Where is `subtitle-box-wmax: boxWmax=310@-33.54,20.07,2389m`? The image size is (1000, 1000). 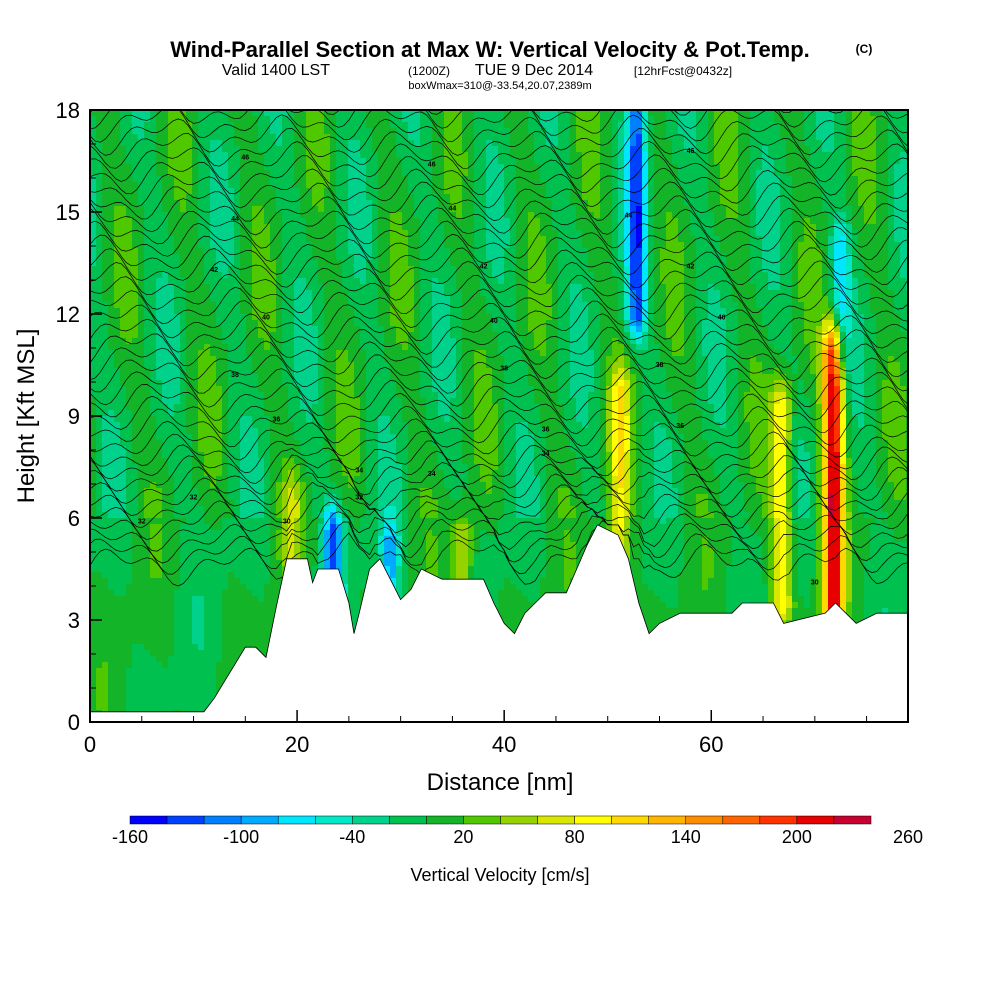
subtitle-box-wmax: boxWmax=310@-33.54,20.07,2389m is located at coordinates (499, 86).